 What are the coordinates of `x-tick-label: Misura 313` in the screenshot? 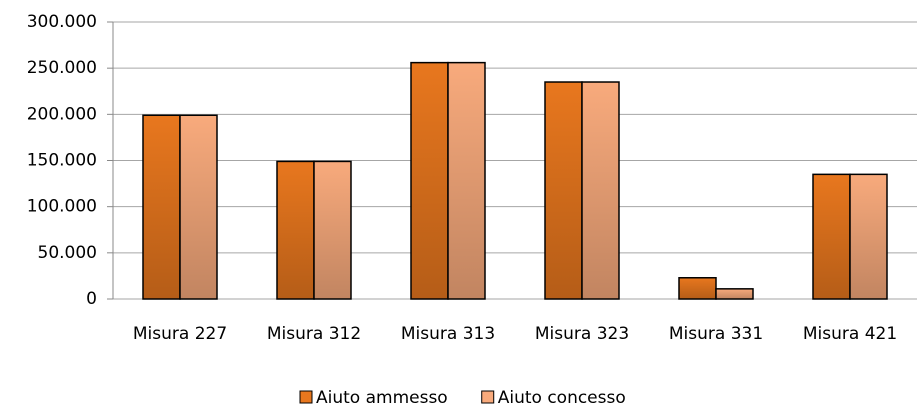 It's located at (448, 334).